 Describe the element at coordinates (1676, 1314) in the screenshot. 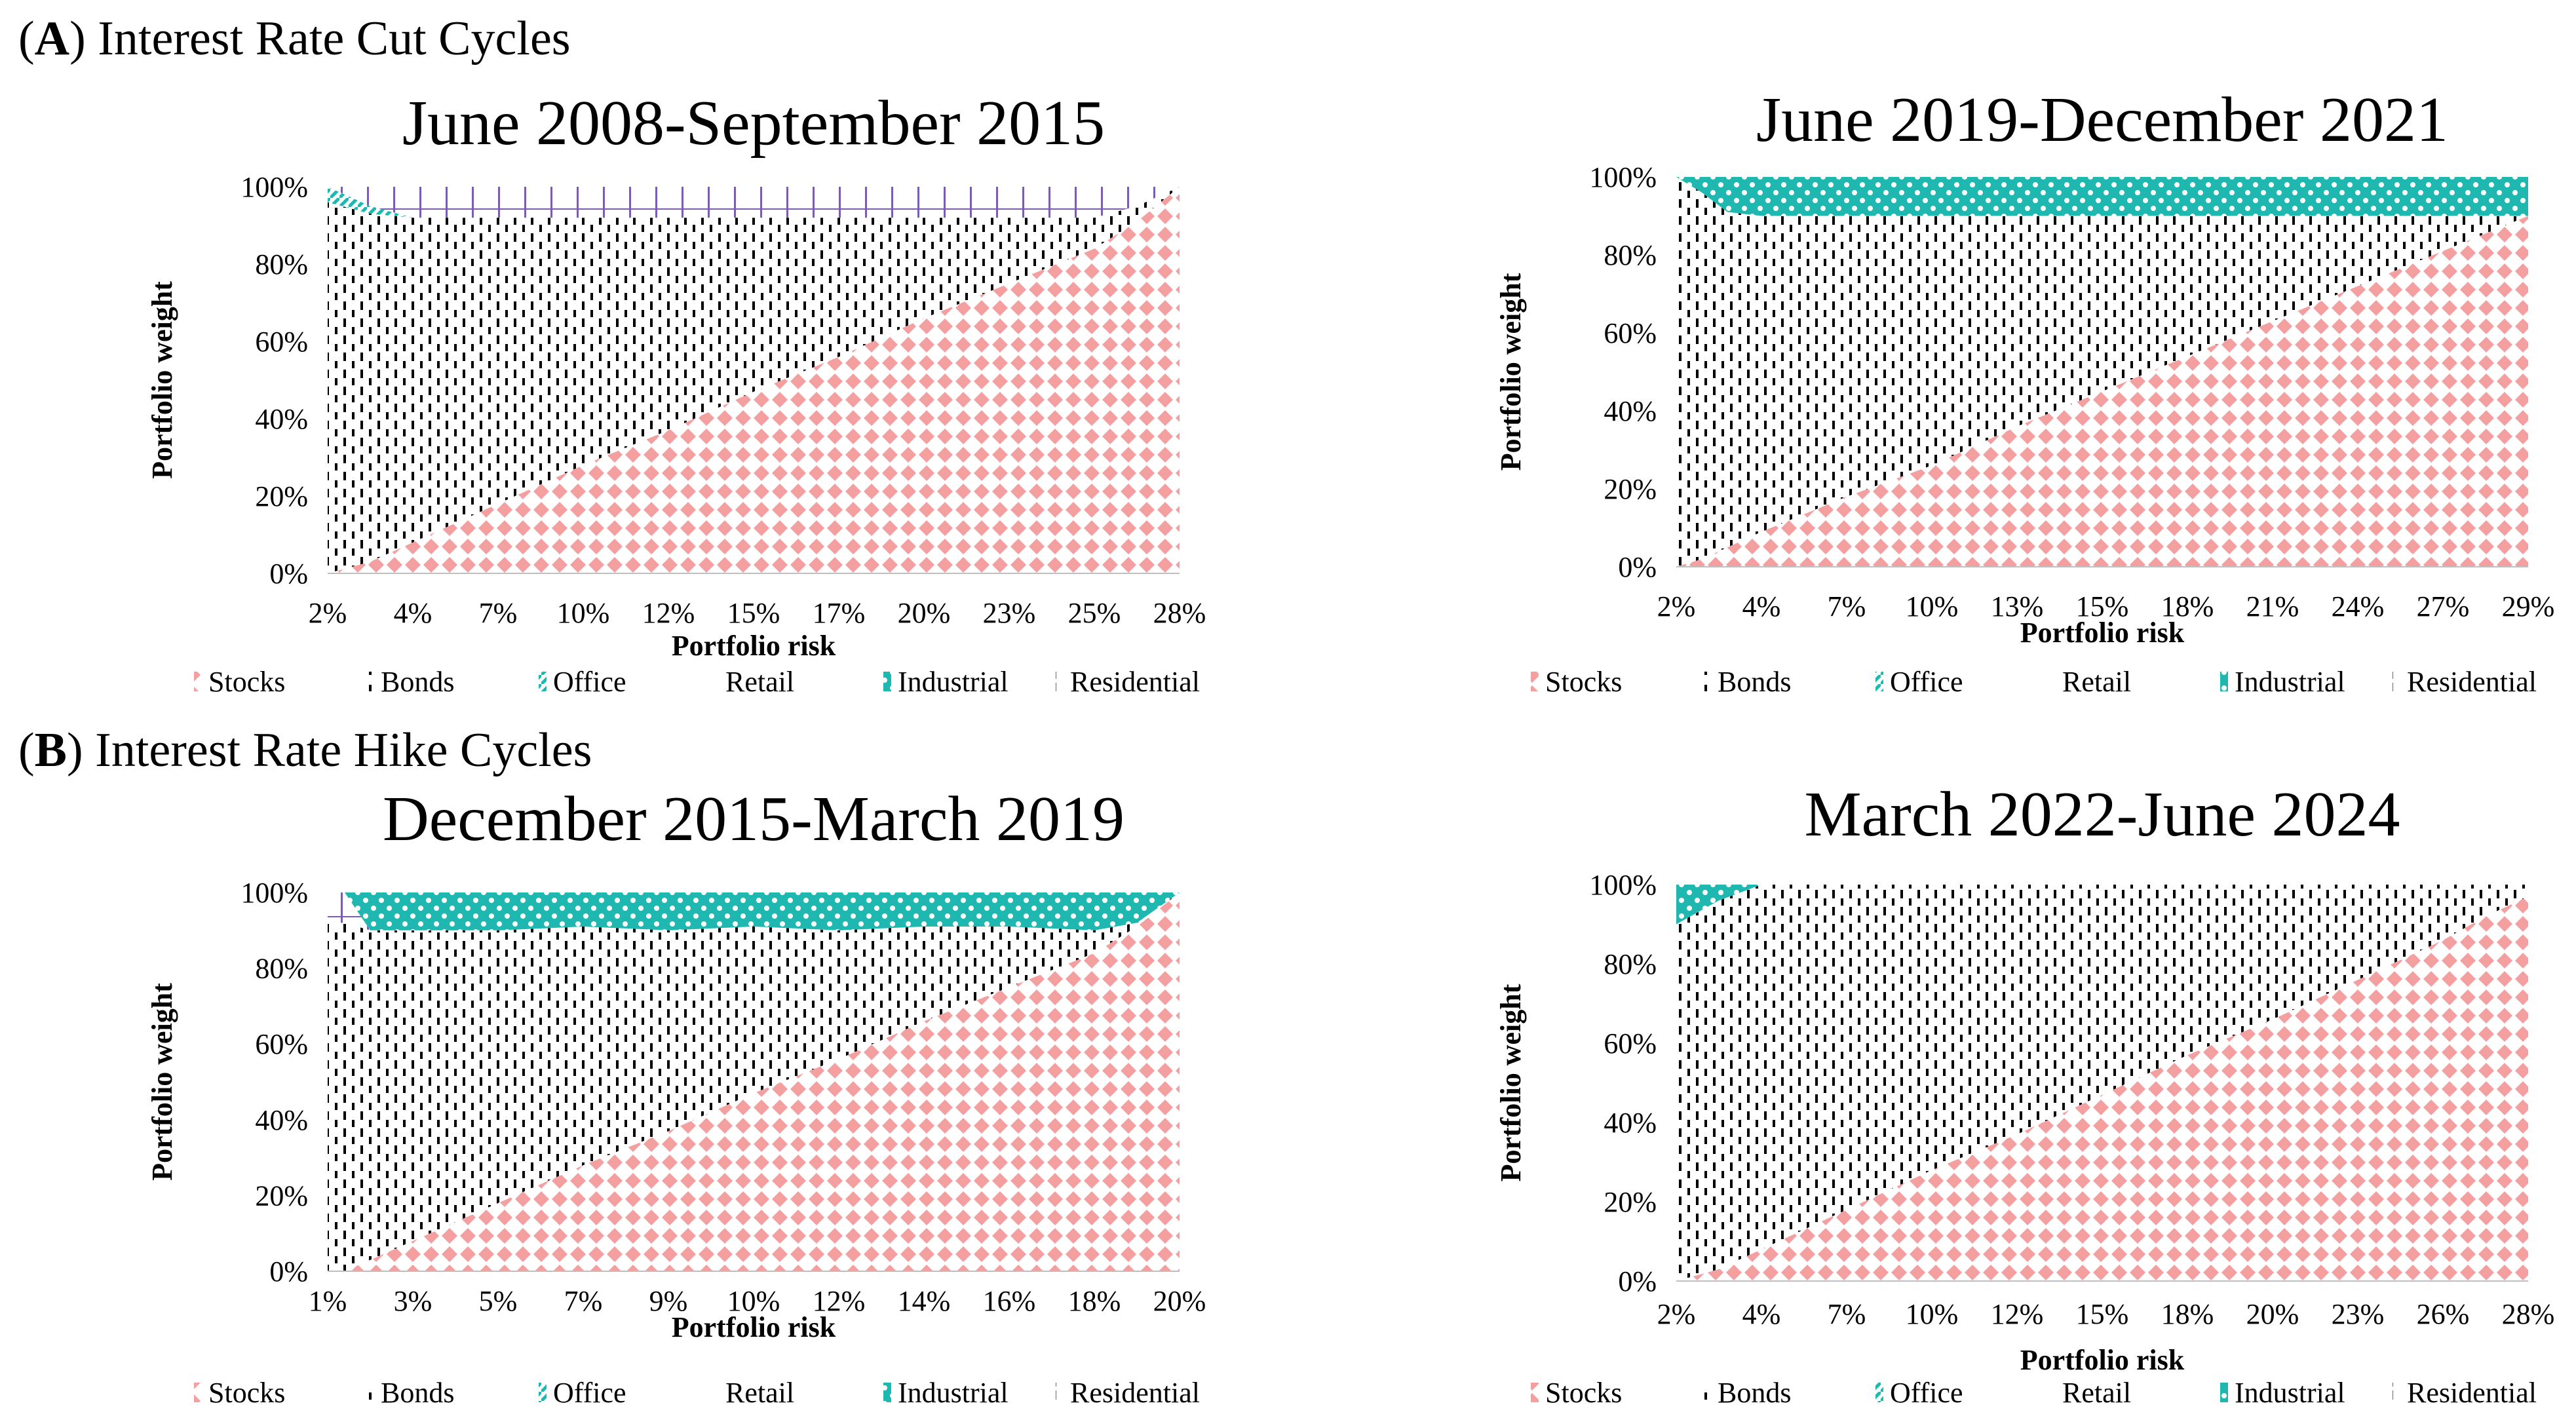

I see `x-tick-label: 2%` at that location.